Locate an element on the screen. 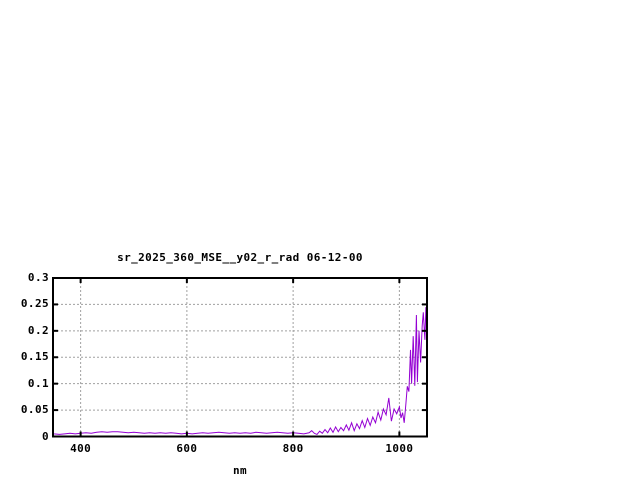 The height and width of the screenshot is (480, 640). y-tick-label: 0.05 is located at coordinates (34, 410).